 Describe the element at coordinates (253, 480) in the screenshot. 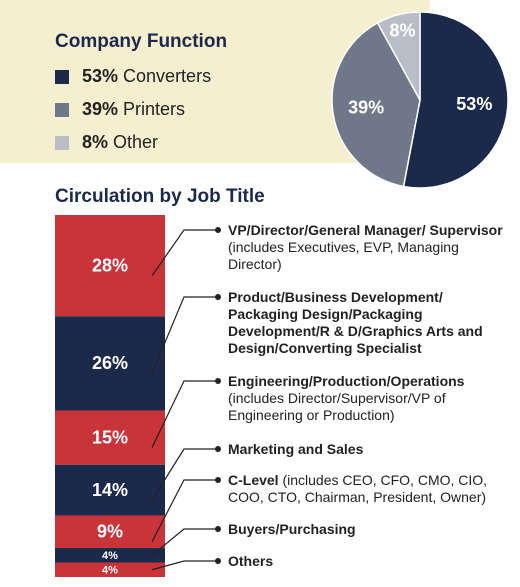

I see `category-name: C-Level` at that location.